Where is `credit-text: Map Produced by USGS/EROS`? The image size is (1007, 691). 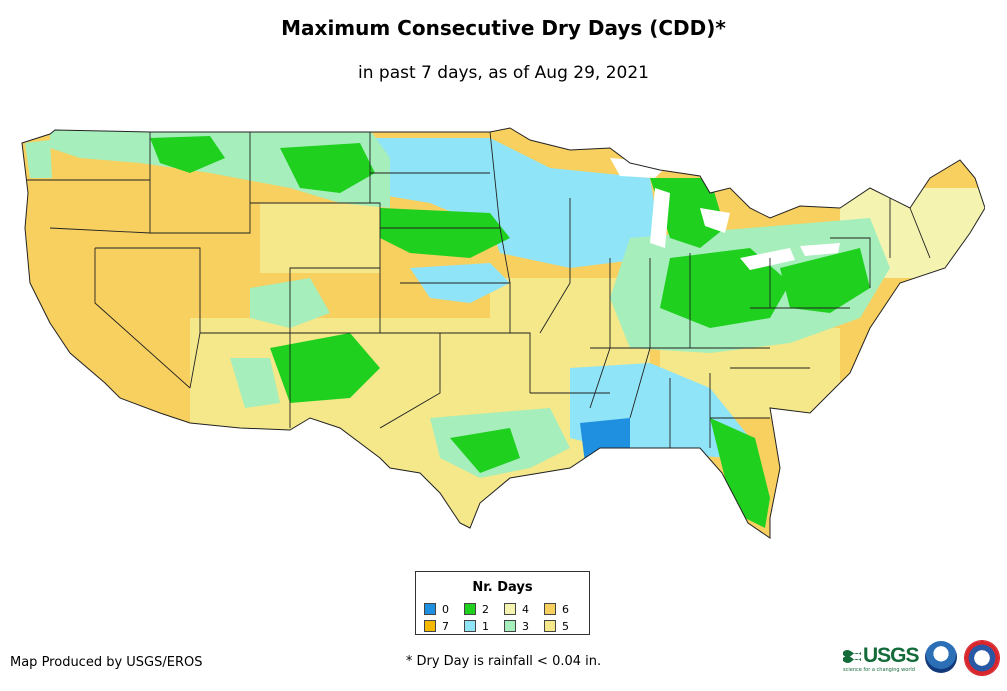
credit-text: Map Produced by USGS/EROS is located at coordinates (106, 662).